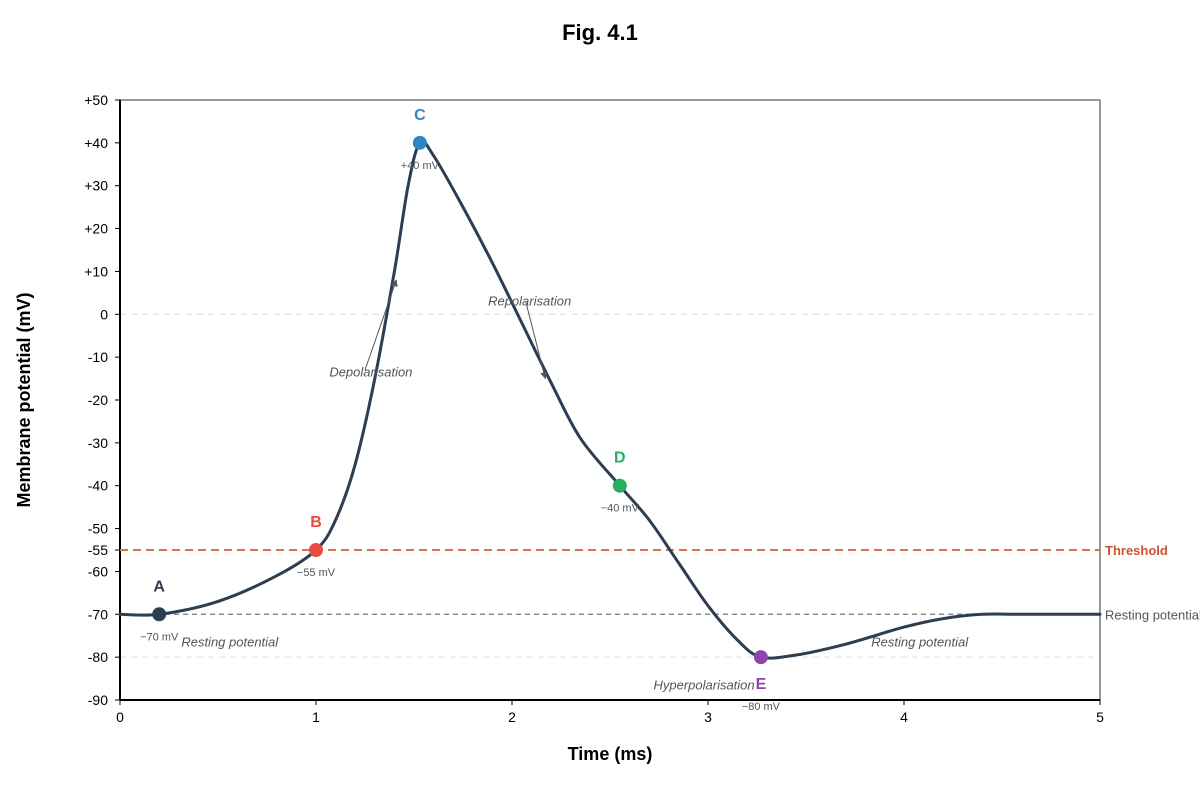 The width and height of the screenshot is (1200, 800). What do you see at coordinates (96, 143) in the screenshot?
I see `y-tick-label: +40` at bounding box center [96, 143].